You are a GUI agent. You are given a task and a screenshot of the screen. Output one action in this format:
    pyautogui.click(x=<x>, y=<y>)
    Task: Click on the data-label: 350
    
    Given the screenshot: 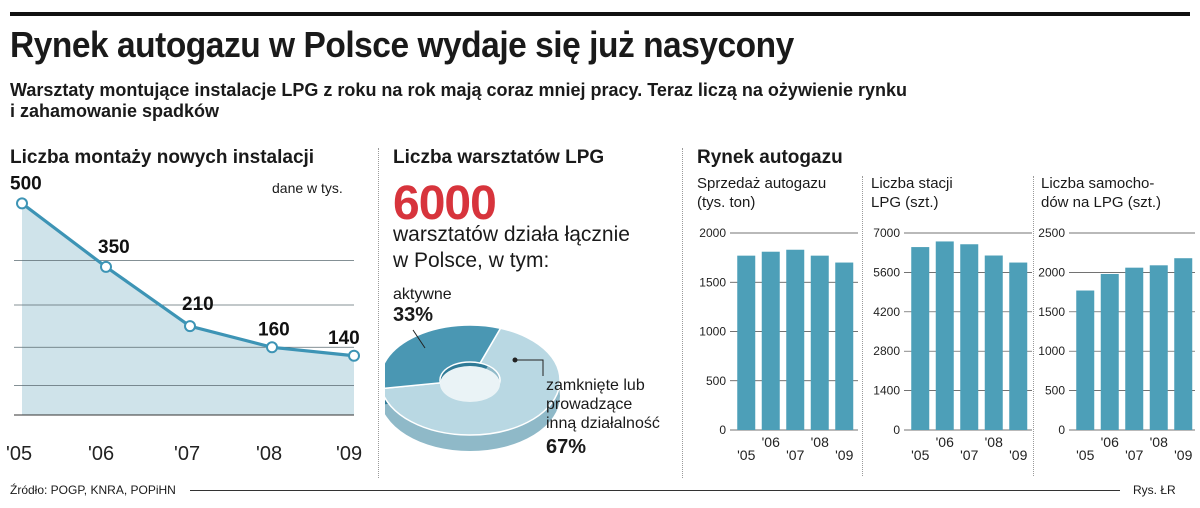 What is the action you would take?
    pyautogui.click(x=114, y=247)
    